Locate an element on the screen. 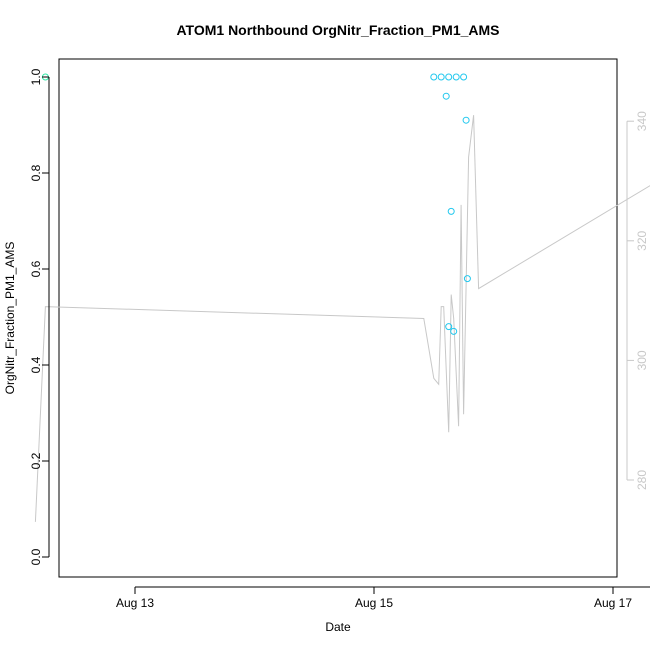  right-tick-label-2: 320 is located at coordinates (642, 240).